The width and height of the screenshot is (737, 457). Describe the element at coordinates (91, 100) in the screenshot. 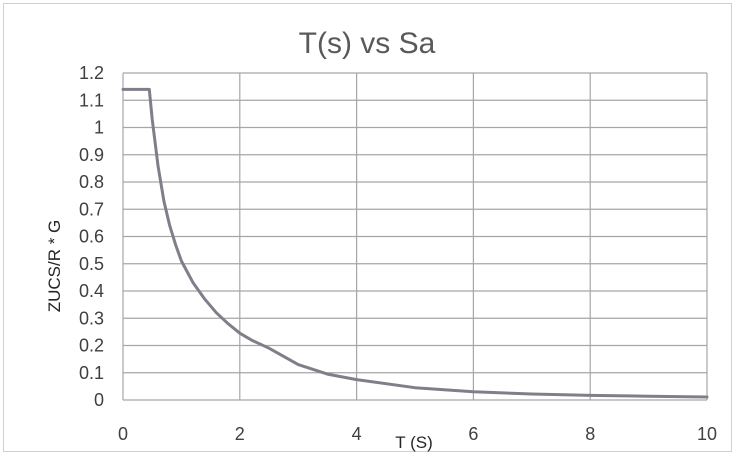

I see `y-tick-label: 1.1` at that location.